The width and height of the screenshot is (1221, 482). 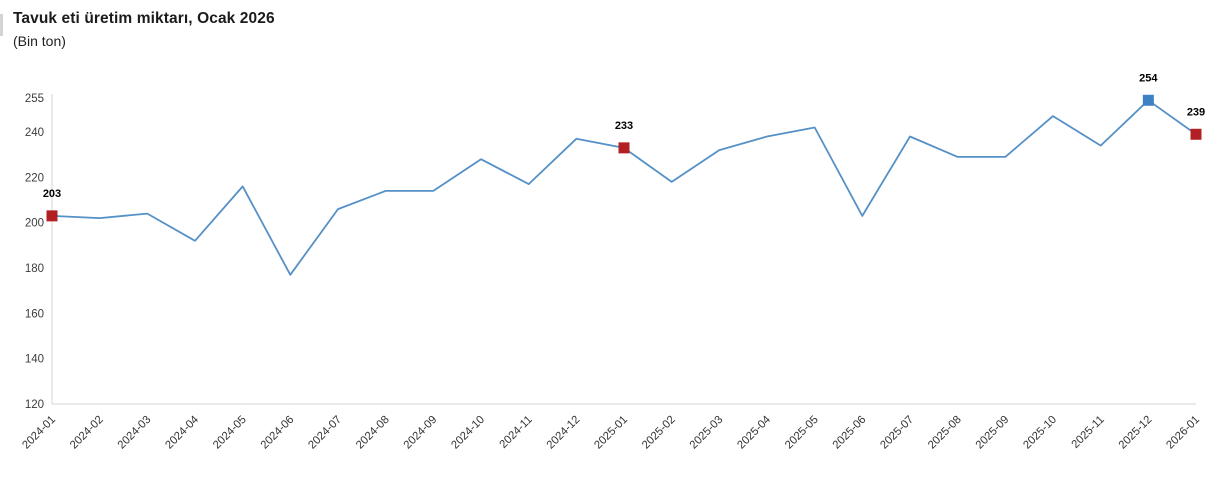 What do you see at coordinates (564, 433) in the screenshot?
I see `x-tick-label: 2024-12` at bounding box center [564, 433].